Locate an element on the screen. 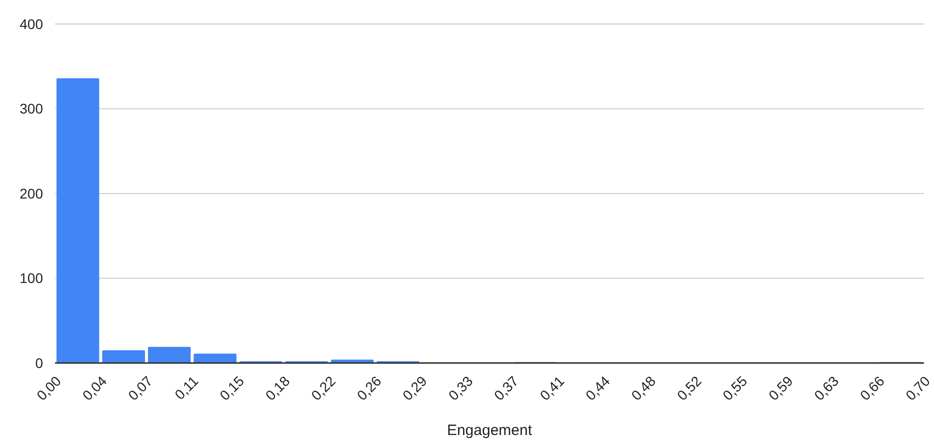 The width and height of the screenshot is (934, 443). y-tick-label: 400 is located at coordinates (32, 24).